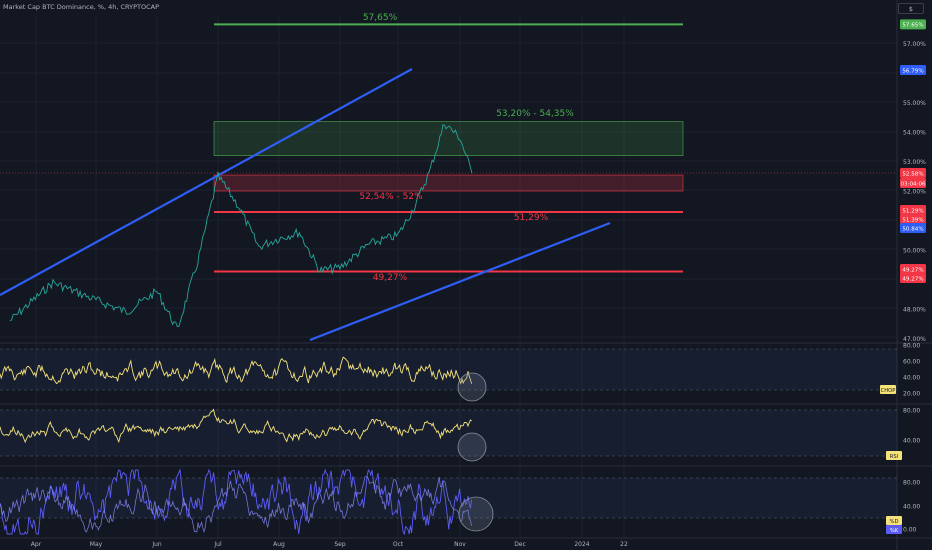 Image resolution: width=932 pixels, height=550 pixels. I want to click on time-axis-tick: 22, so click(624, 544).